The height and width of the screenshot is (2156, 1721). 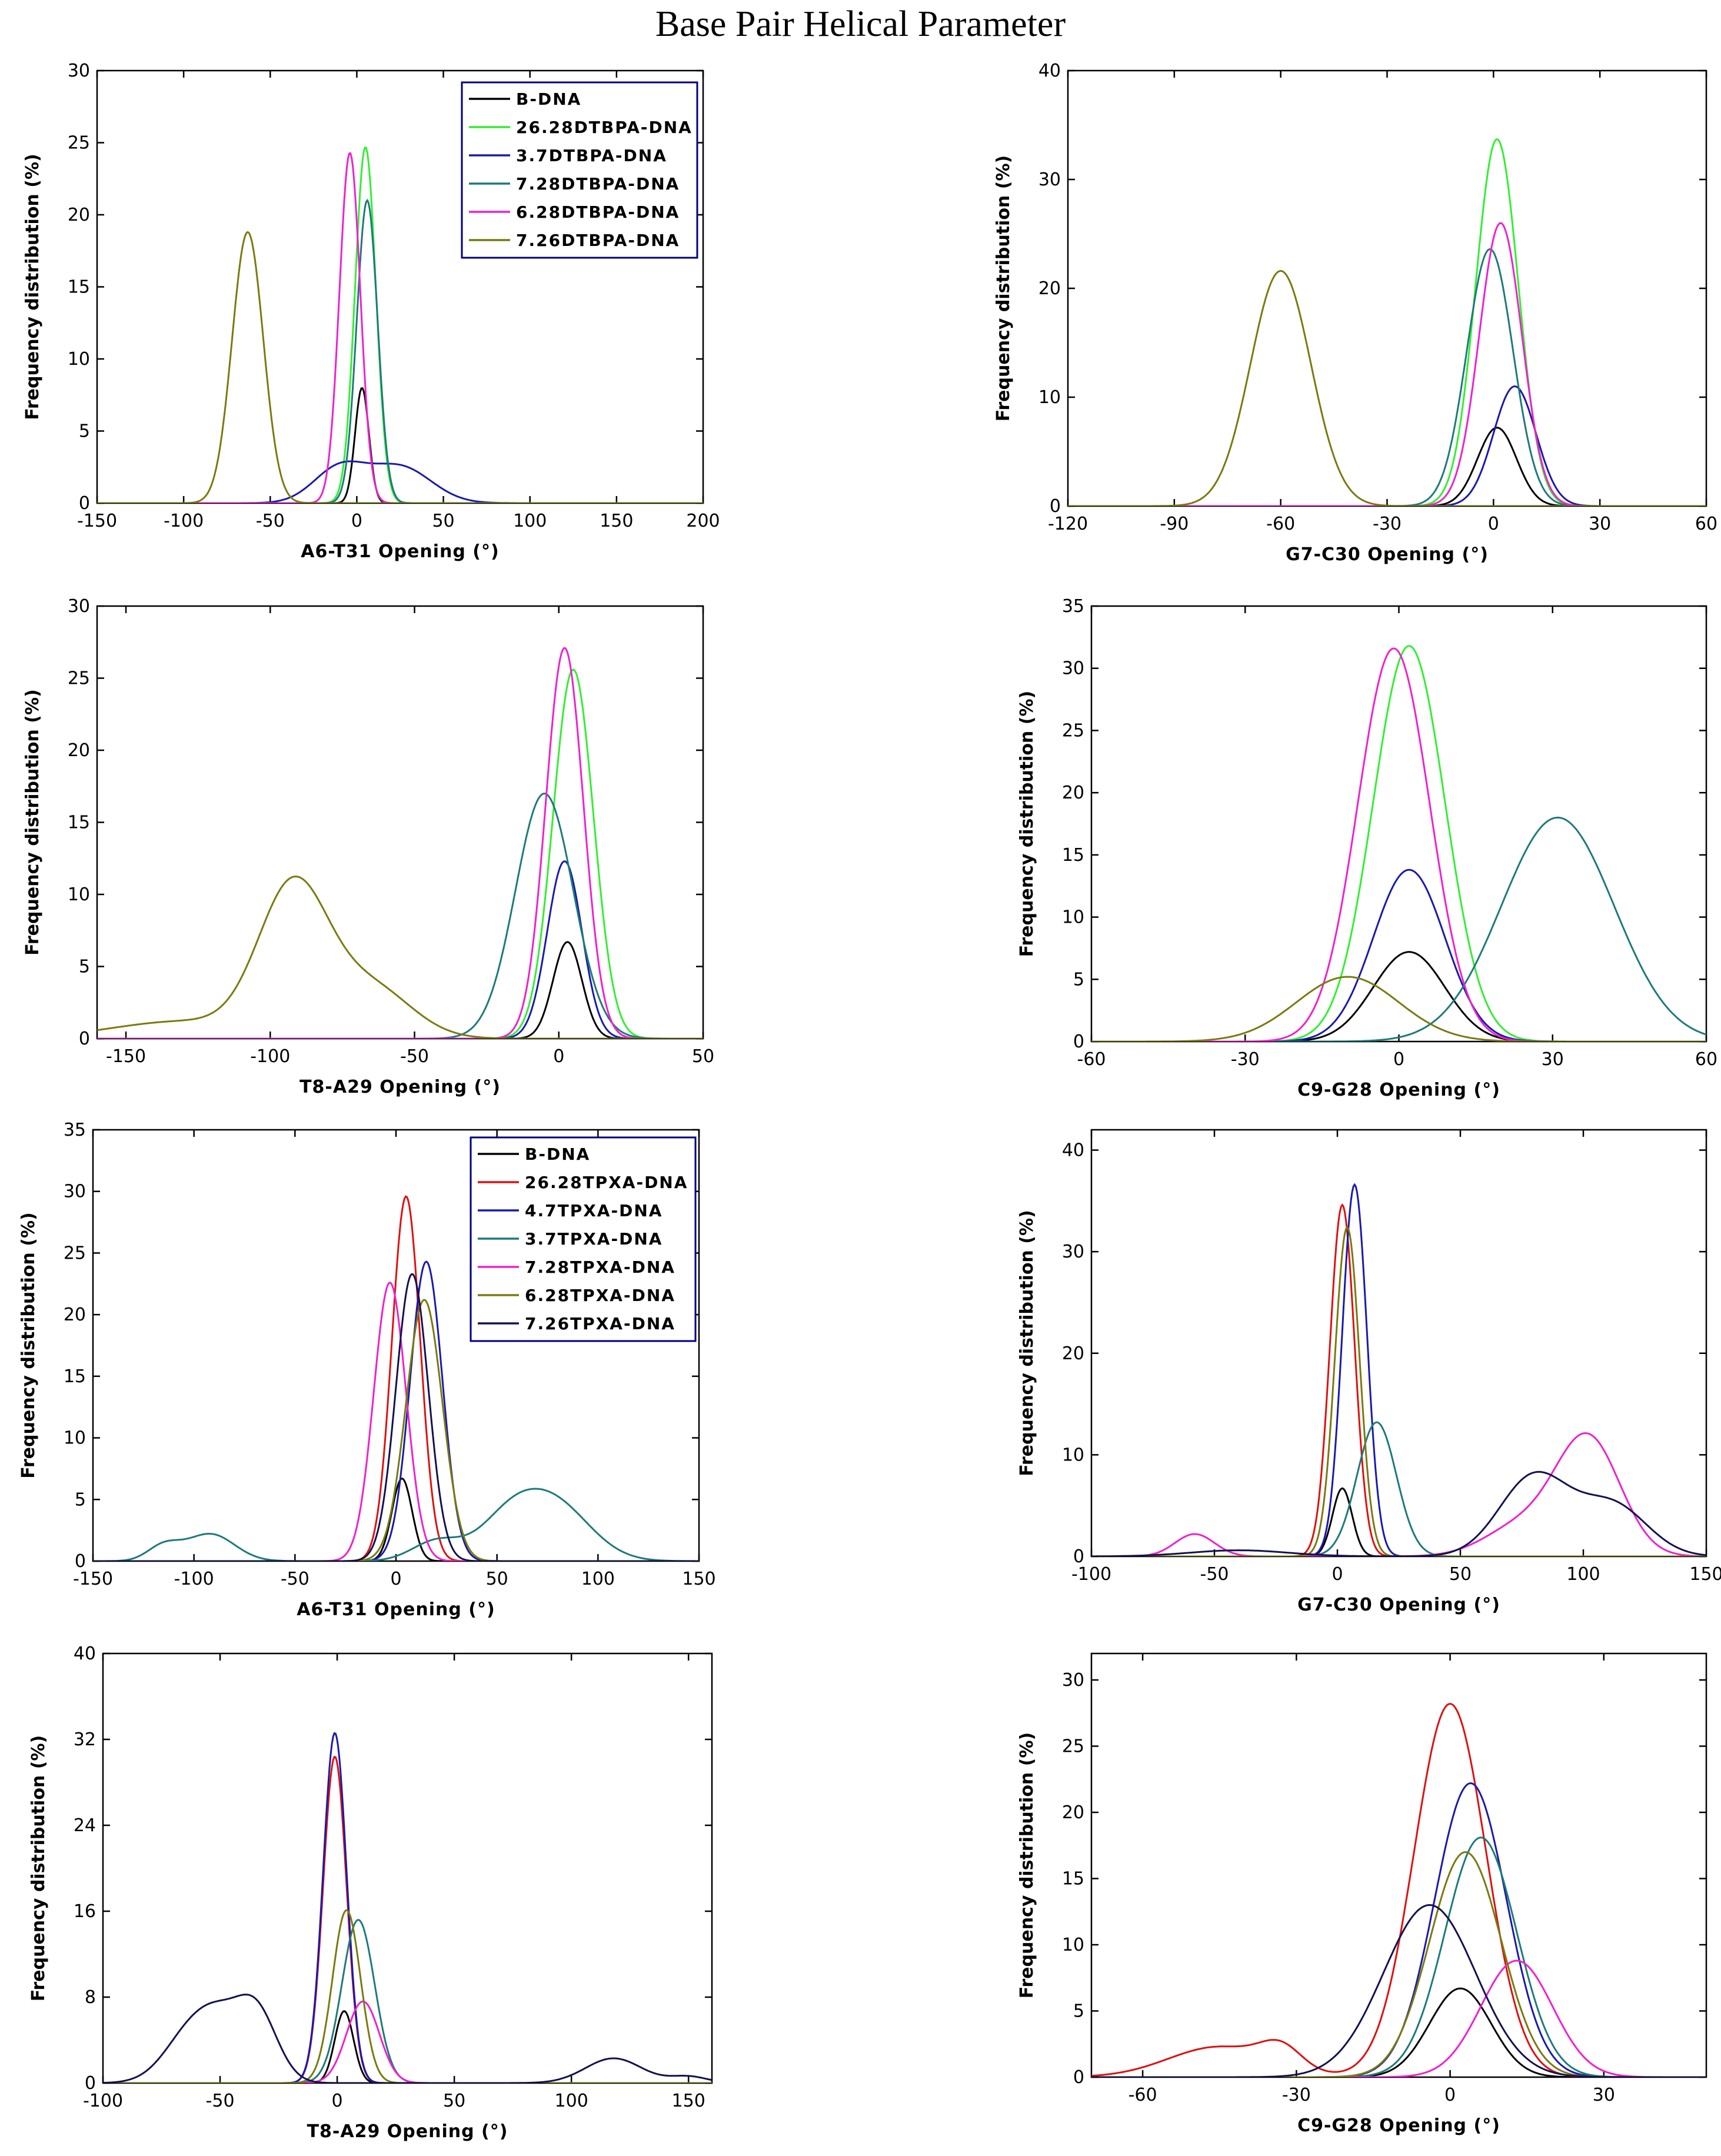 I want to click on series-line-6.28DTBPA-DNA, so click(x=1387, y=364).